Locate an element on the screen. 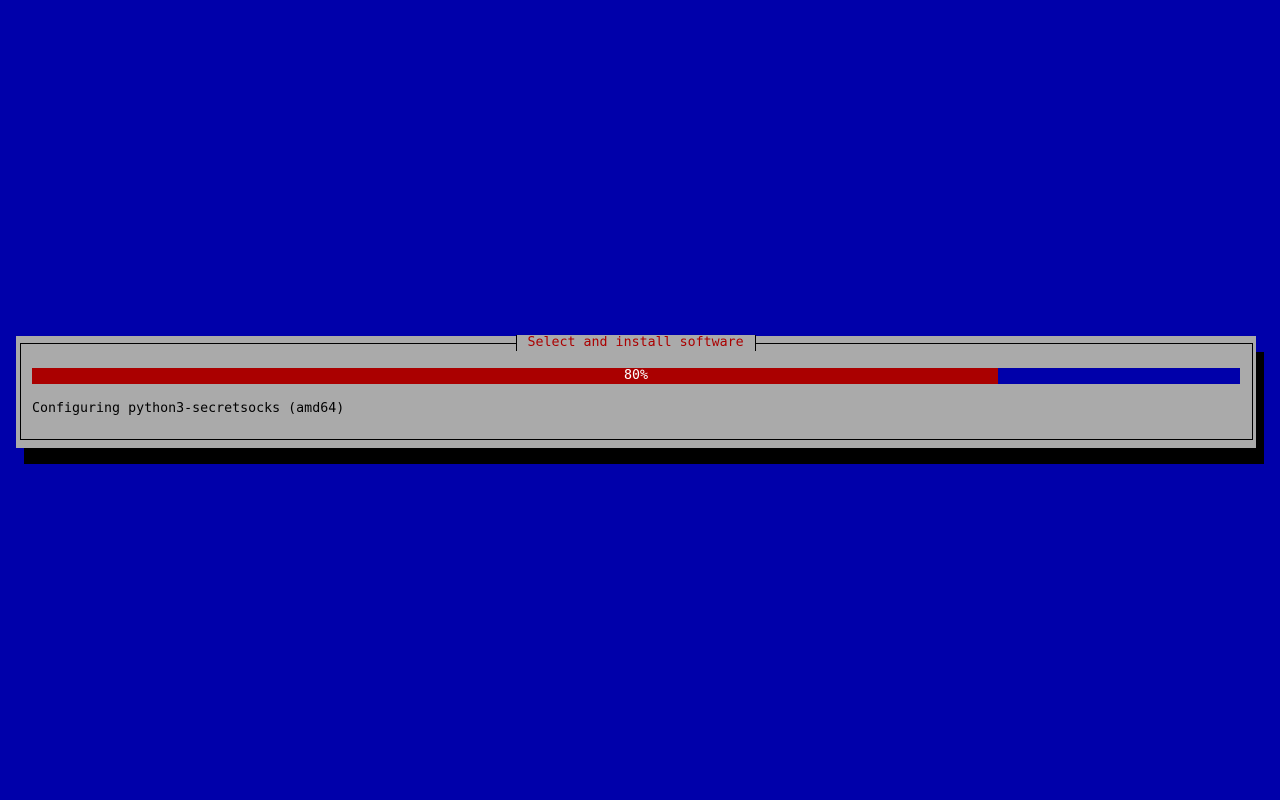  dialog-frame is located at coordinates (636, 391).